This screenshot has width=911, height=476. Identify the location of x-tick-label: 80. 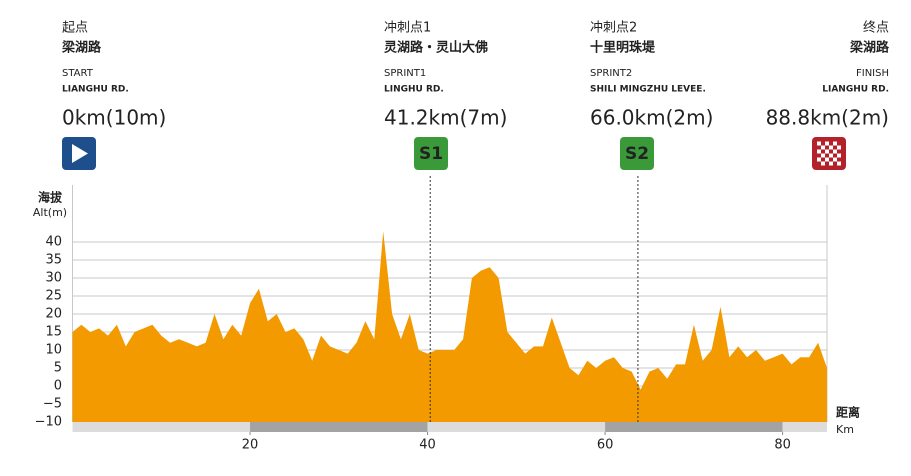
(782, 445).